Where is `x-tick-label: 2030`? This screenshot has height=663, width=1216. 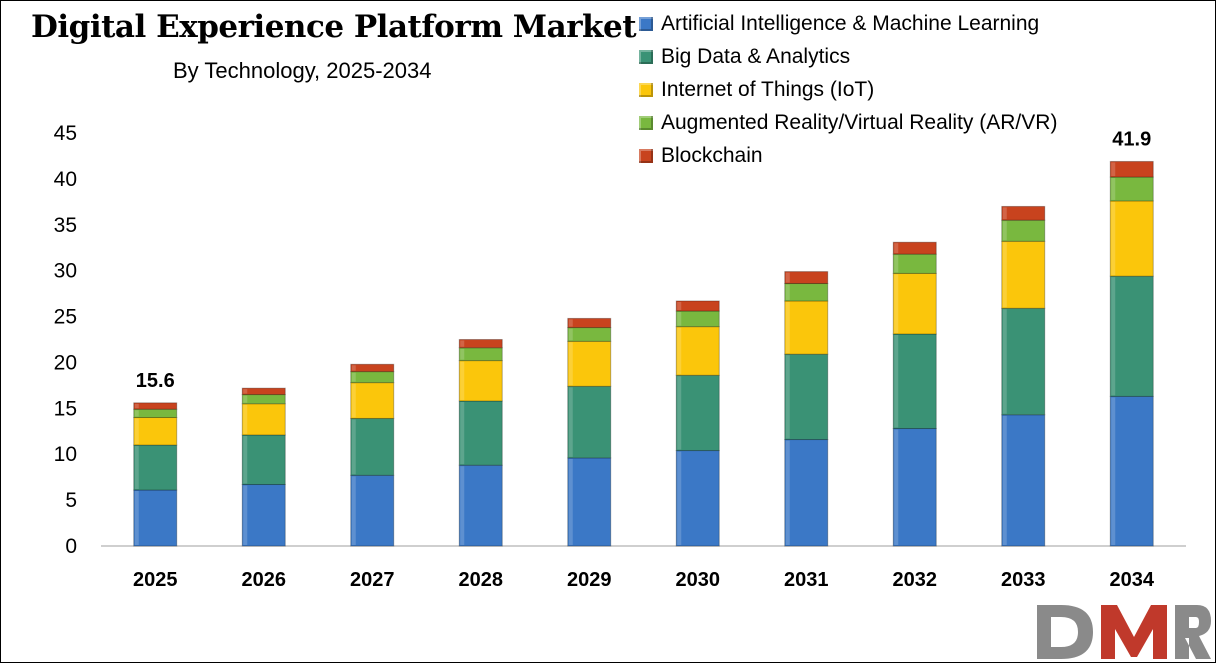 x-tick-label: 2030 is located at coordinates (698, 580).